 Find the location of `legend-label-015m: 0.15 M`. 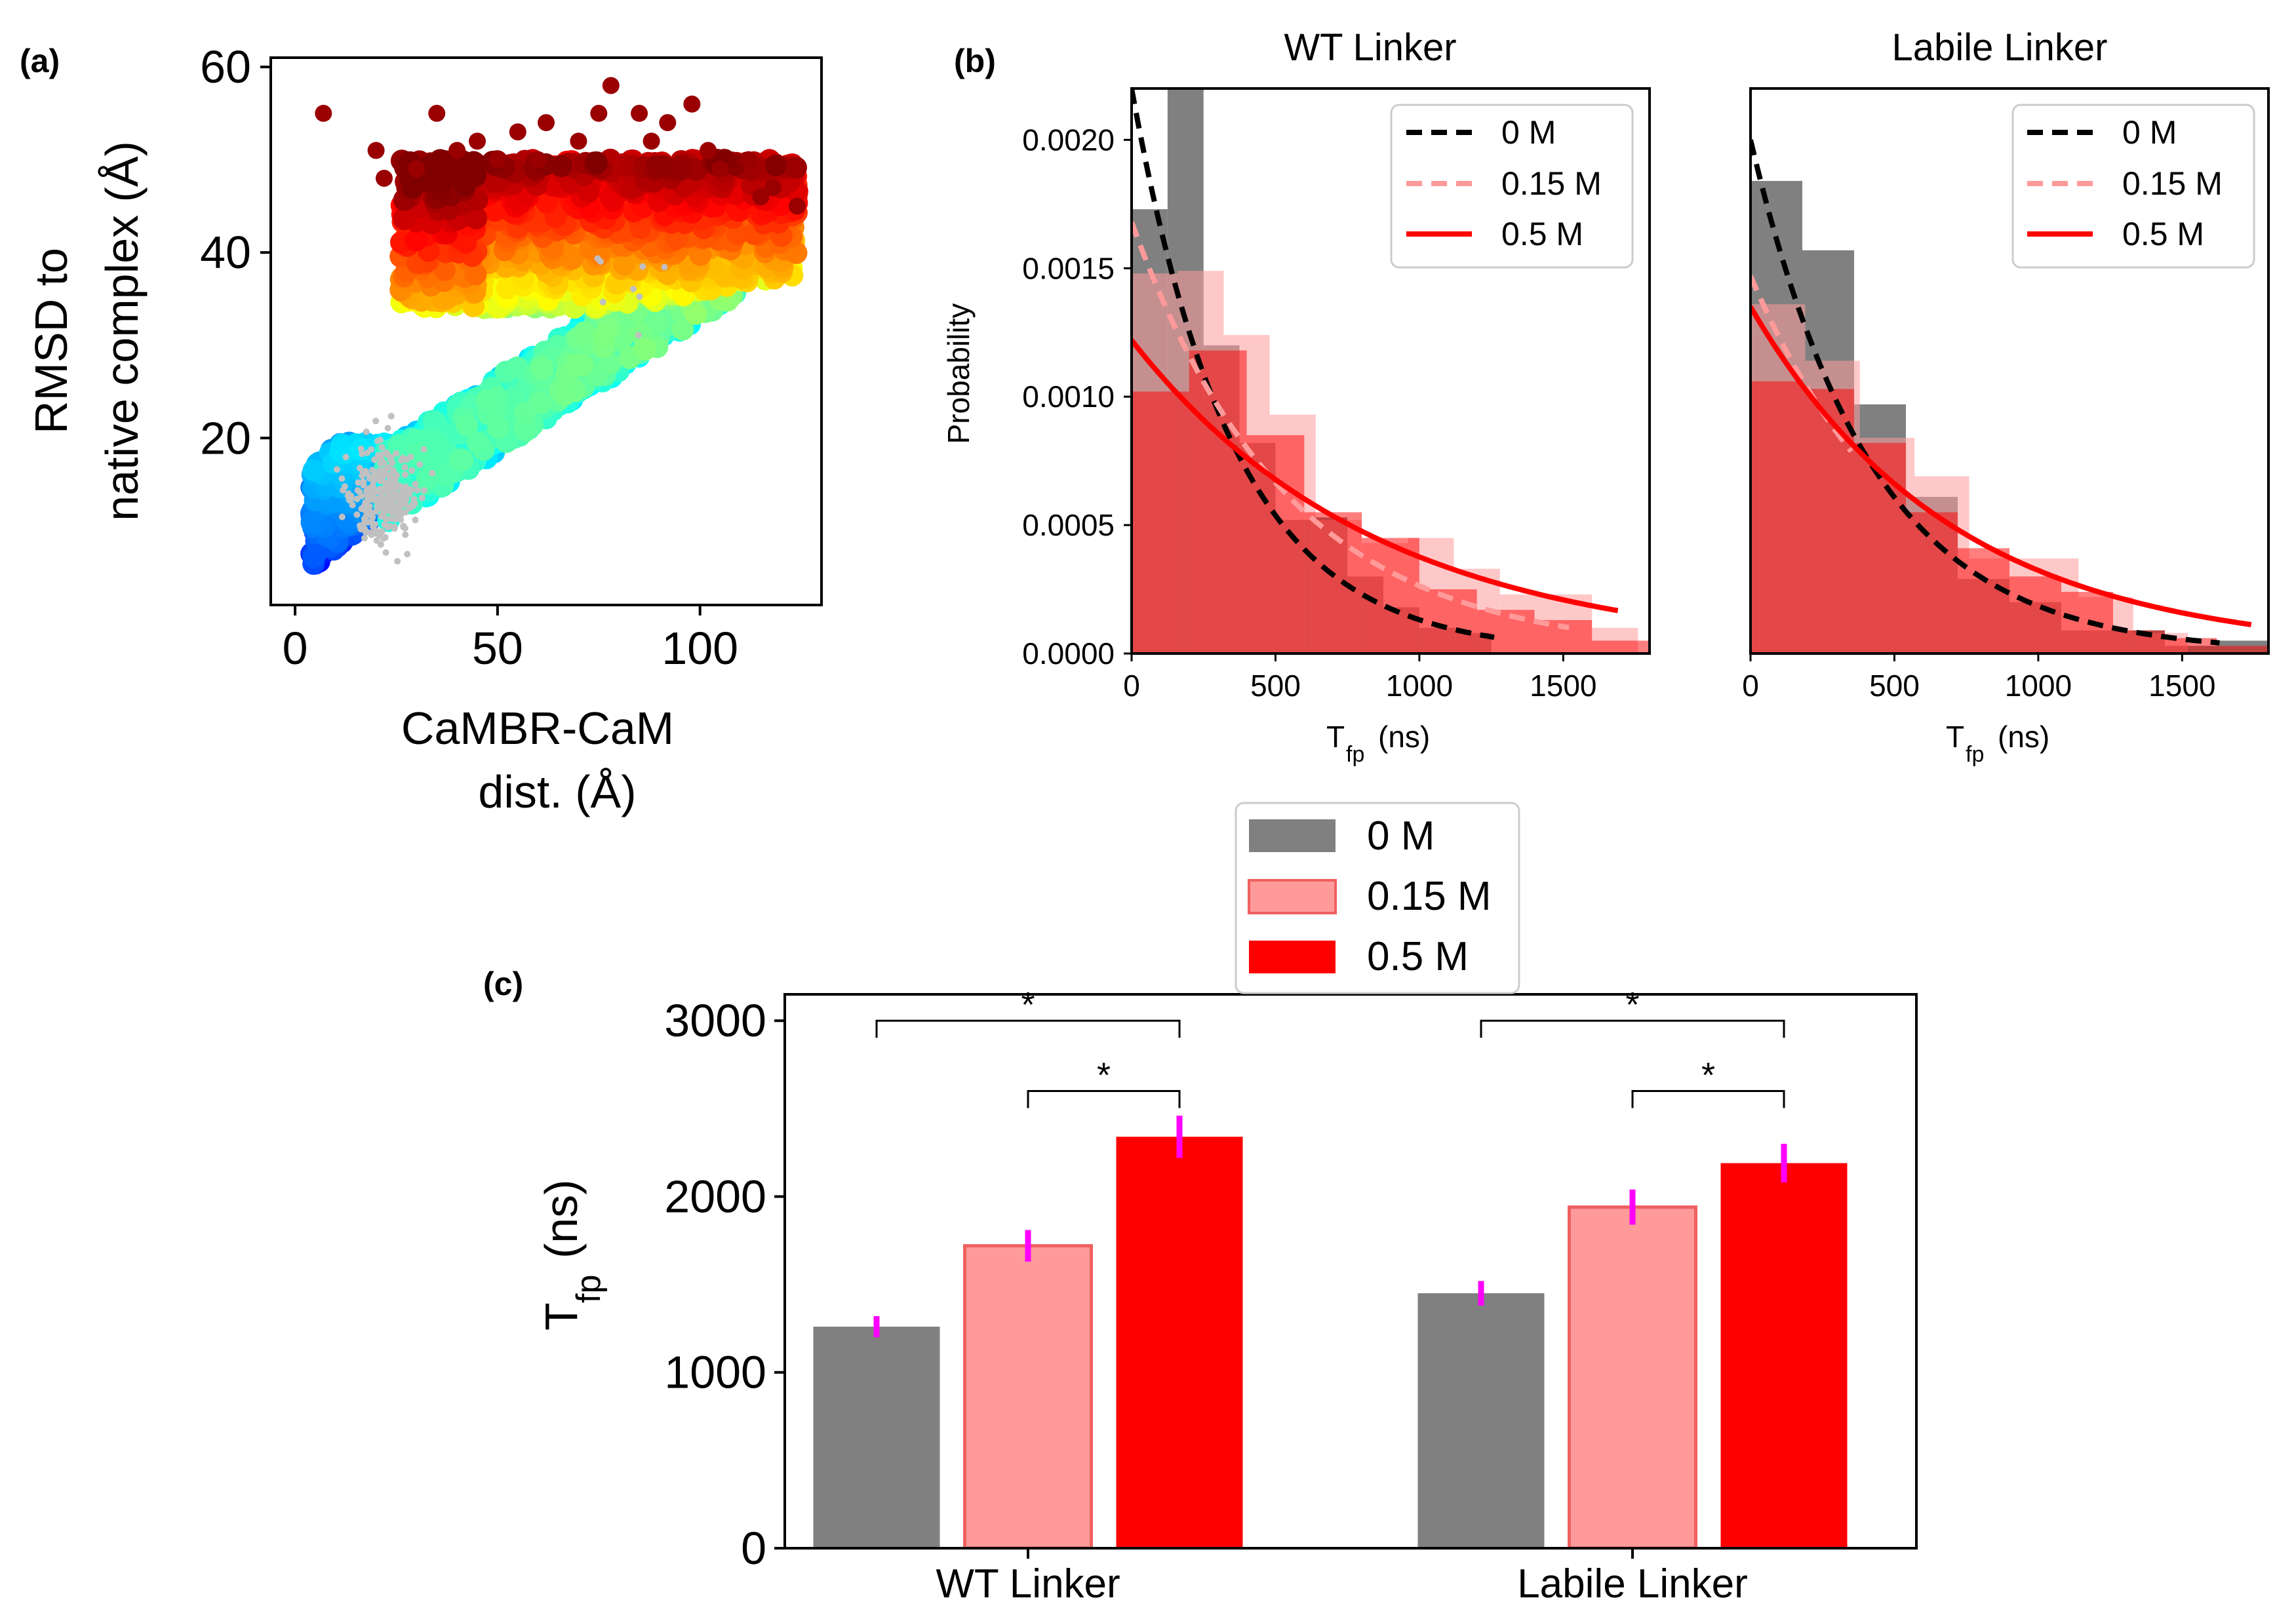

legend-label-015m: 0.15 M is located at coordinates (1429, 896).